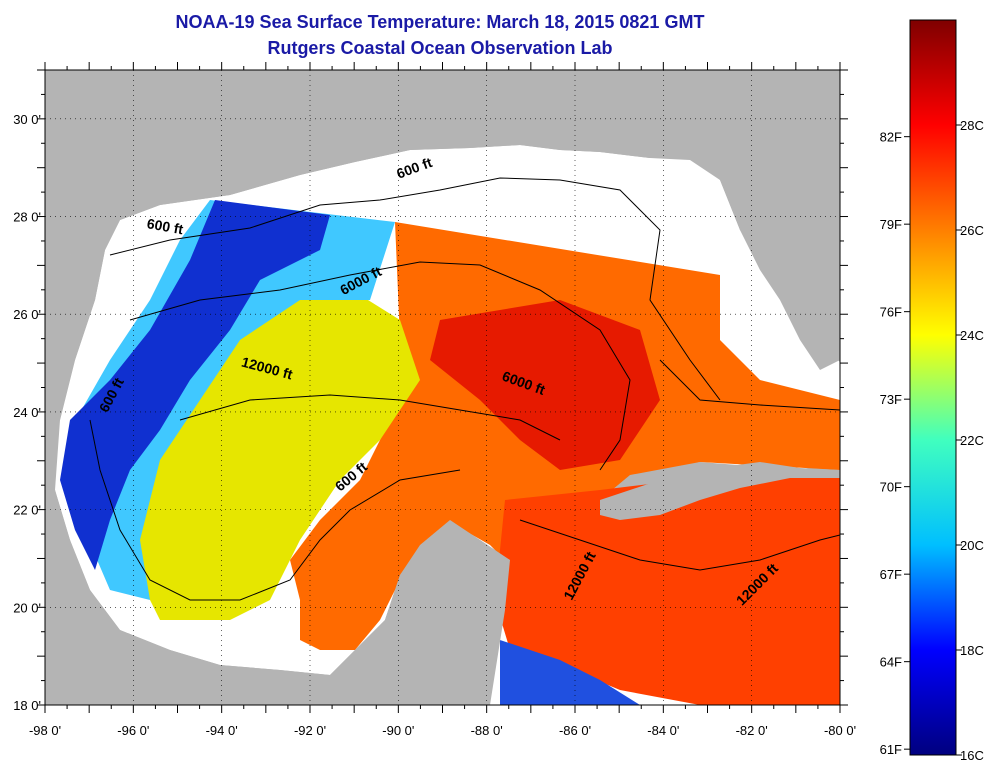 This screenshot has height=770, width=992. Describe the element at coordinates (891, 749) in the screenshot. I see `colorbar-label-f: 61F` at that location.